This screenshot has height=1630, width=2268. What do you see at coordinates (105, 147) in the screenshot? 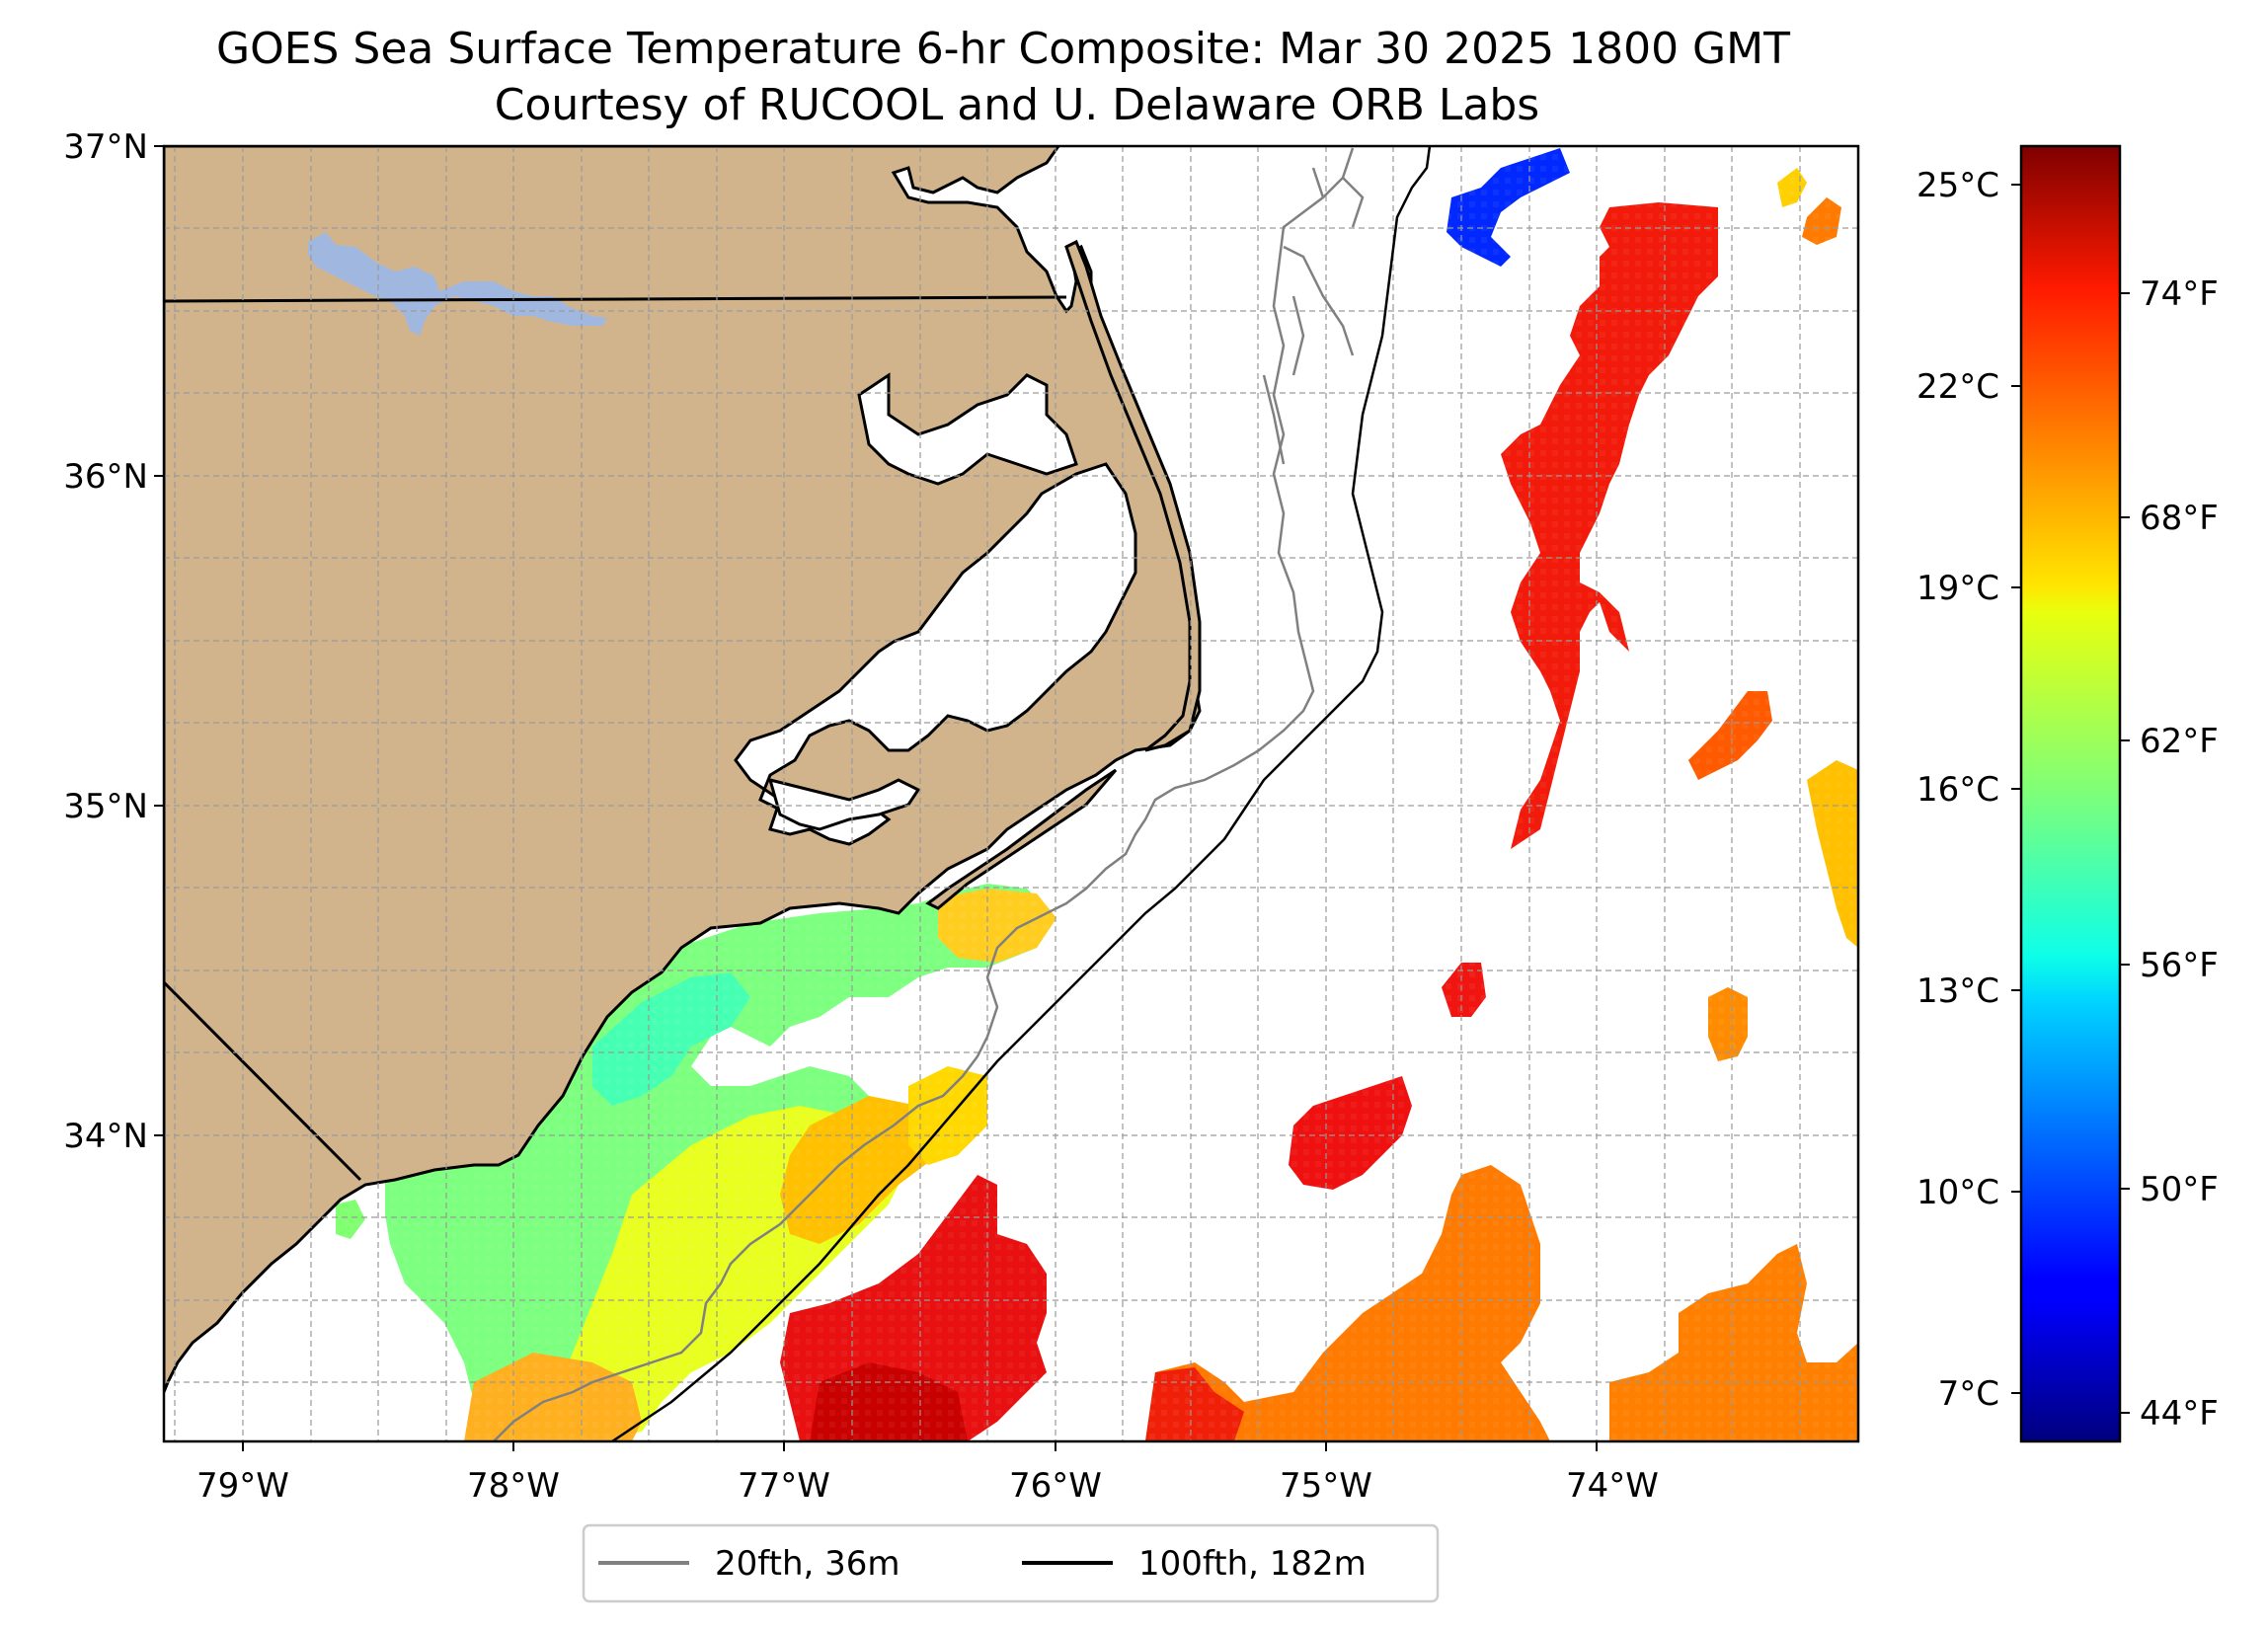
I see `lat-label: 37°N` at bounding box center [105, 147].